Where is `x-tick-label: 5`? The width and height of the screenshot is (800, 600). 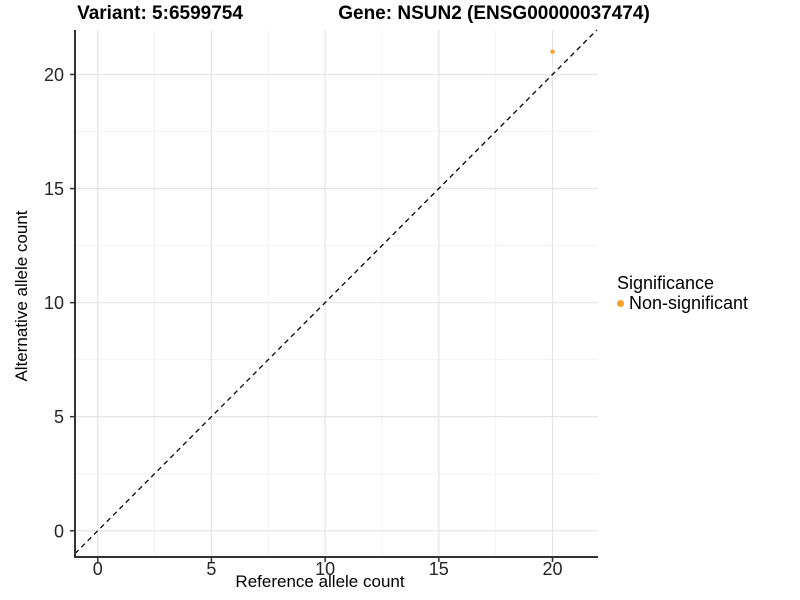 x-tick-label: 5 is located at coordinates (211, 569).